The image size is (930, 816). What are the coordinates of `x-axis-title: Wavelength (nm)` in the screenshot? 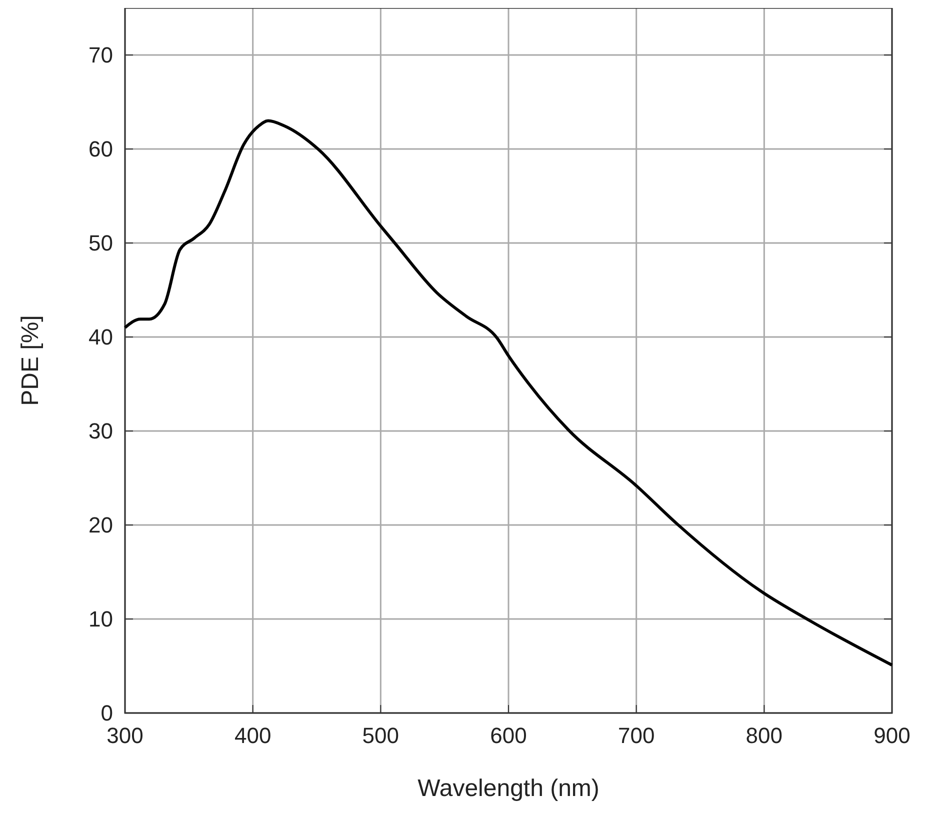 It's located at (509, 788).